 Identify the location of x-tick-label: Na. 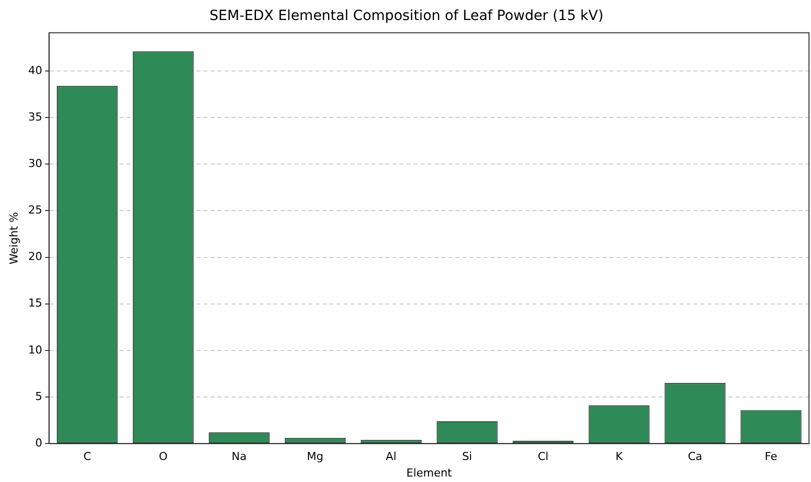
(239, 457).